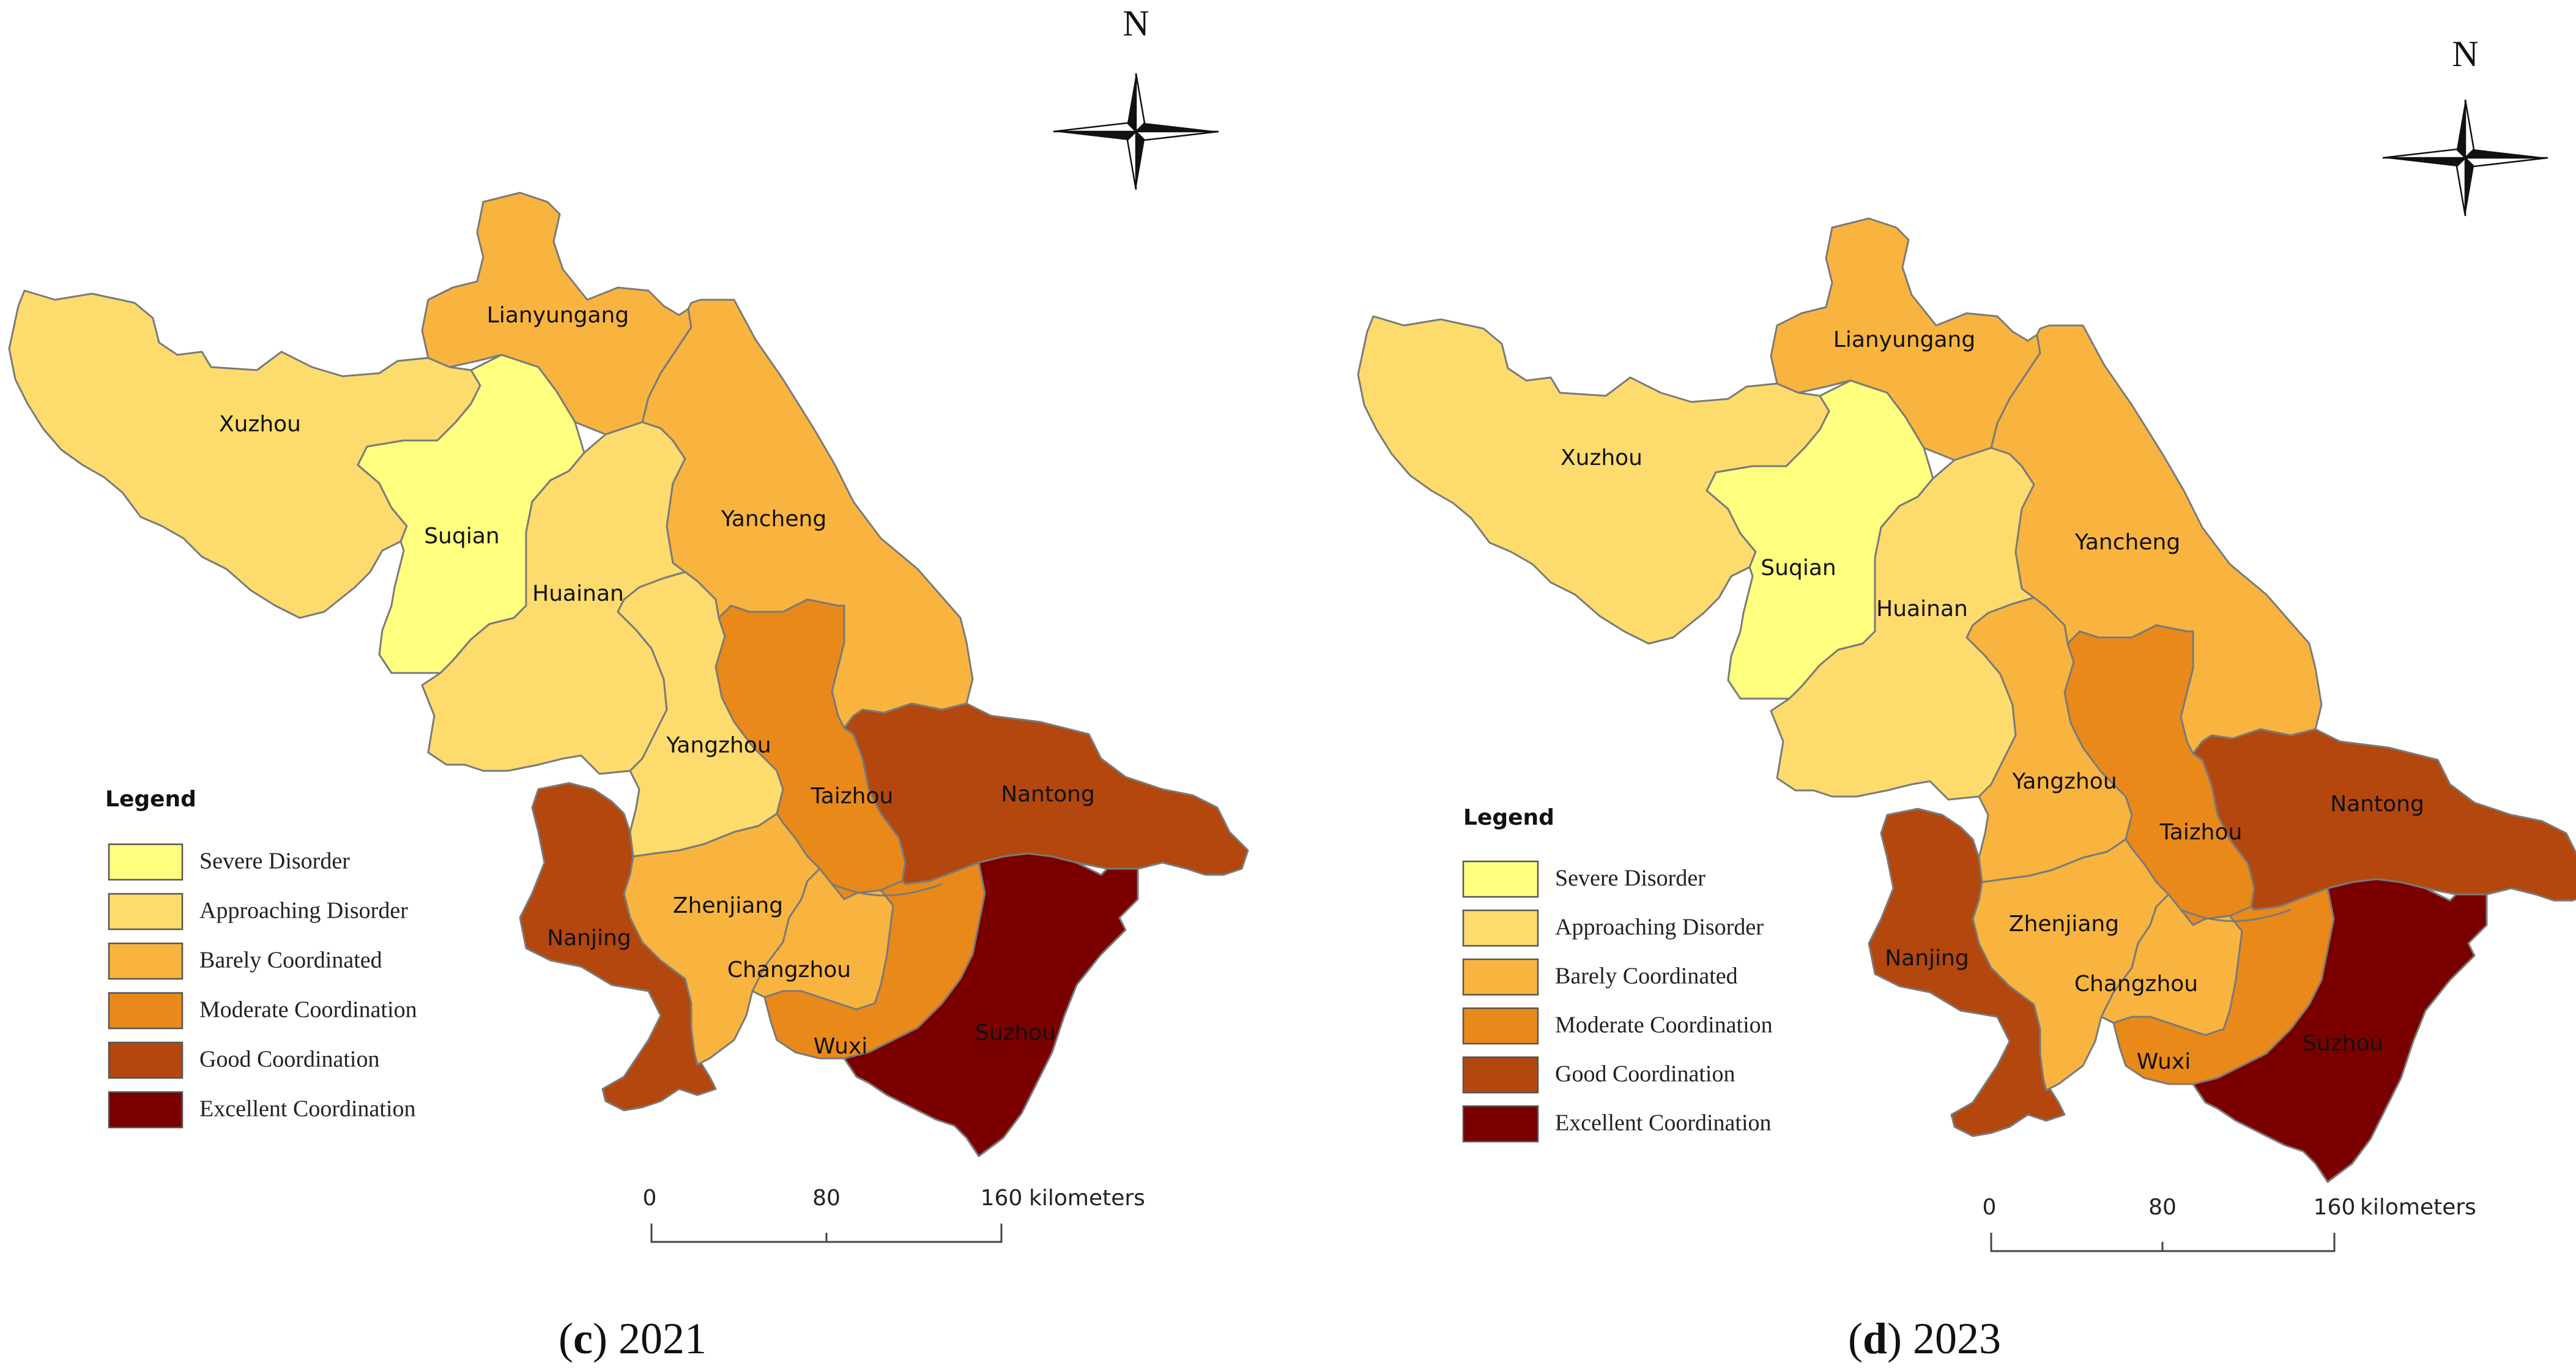 This screenshot has width=2576, height=1371. I want to click on caption-letter: c, so click(583, 1338).